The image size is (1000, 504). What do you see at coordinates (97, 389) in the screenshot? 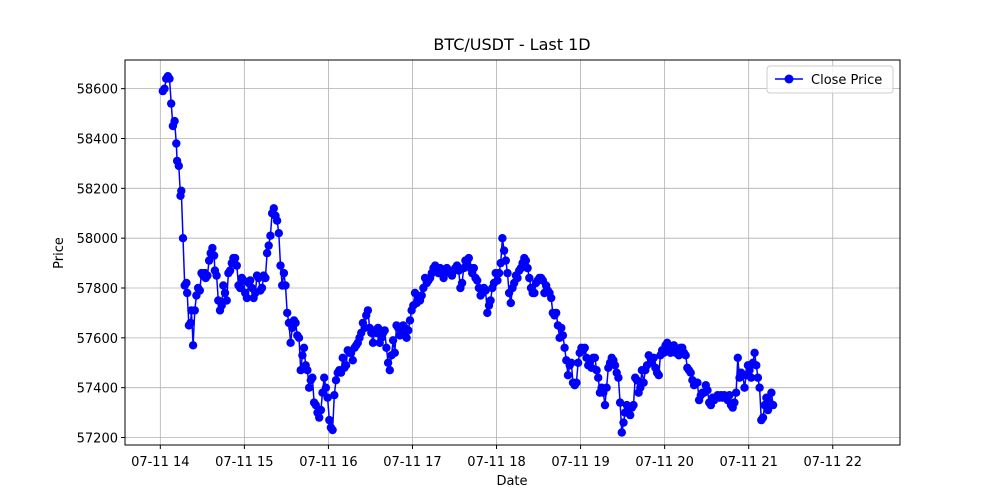
I see `y-tick-label: 57400` at bounding box center [97, 389].